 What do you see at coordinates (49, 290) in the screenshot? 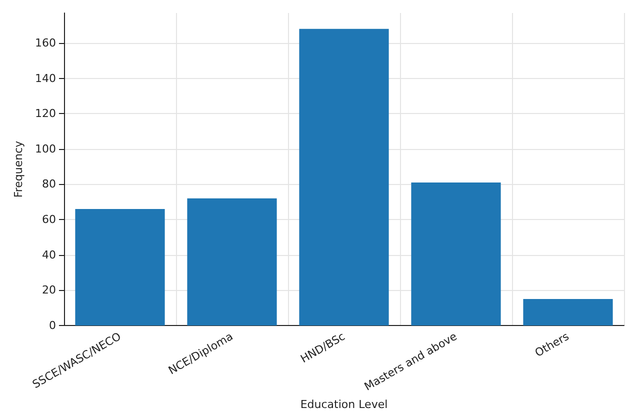
I see `y-tick-label: 20` at bounding box center [49, 290].